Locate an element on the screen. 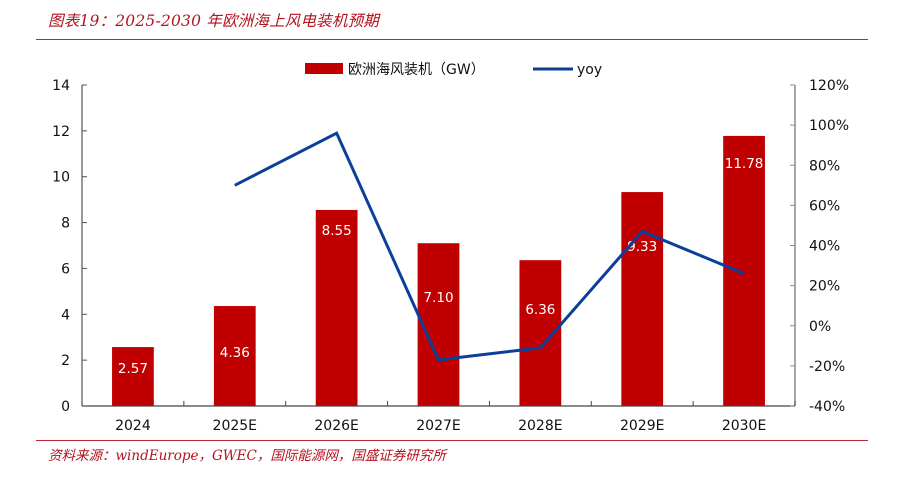 The image size is (908, 480). left-tick-label: 8 is located at coordinates (65, 224).